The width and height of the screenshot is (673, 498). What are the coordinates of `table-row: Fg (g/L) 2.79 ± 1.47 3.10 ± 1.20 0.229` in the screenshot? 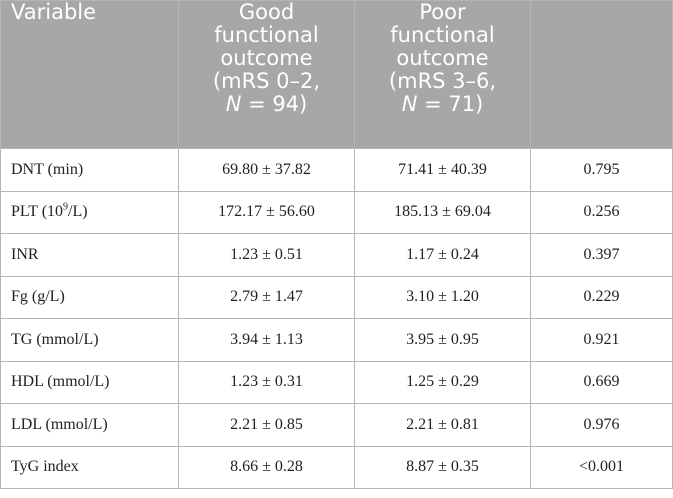 It's located at (336, 297).